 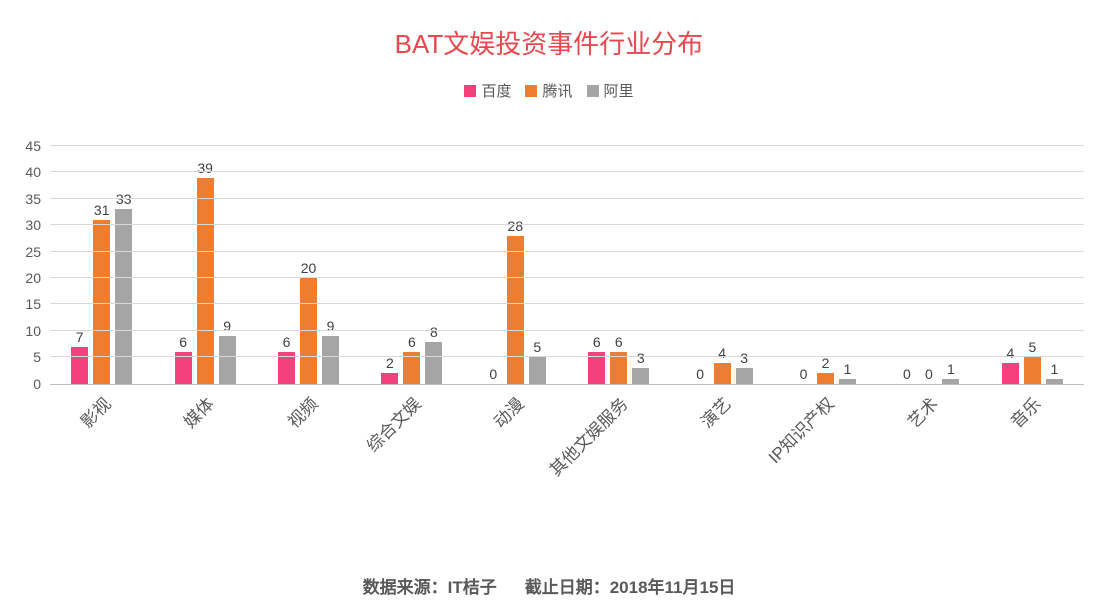 I want to click on source-note: 数据来源：IT桔子 截止日期：2018年11月15日, so click(x=549, y=585).